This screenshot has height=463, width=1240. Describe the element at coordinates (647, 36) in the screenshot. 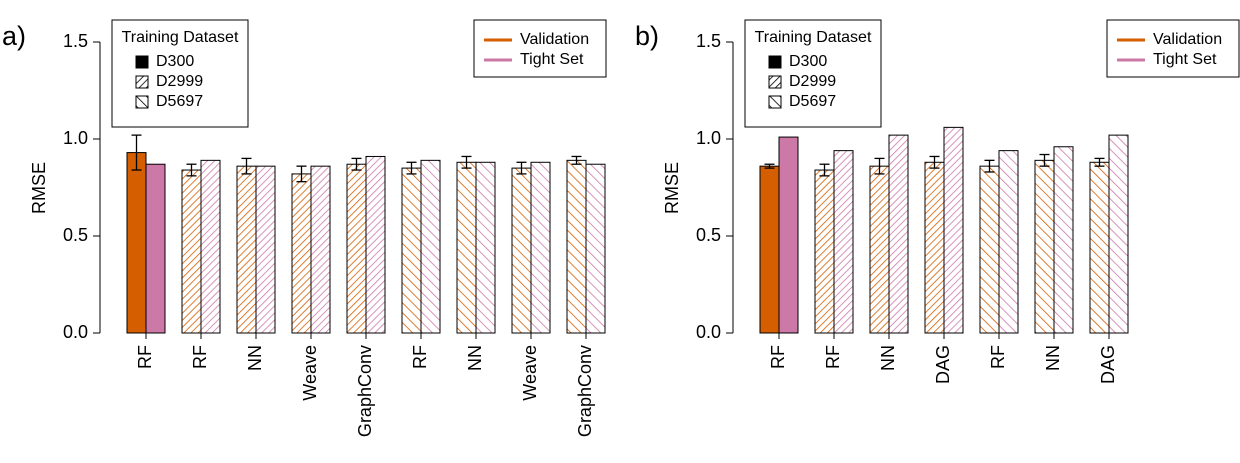

I see `panel-label: b)` at that location.